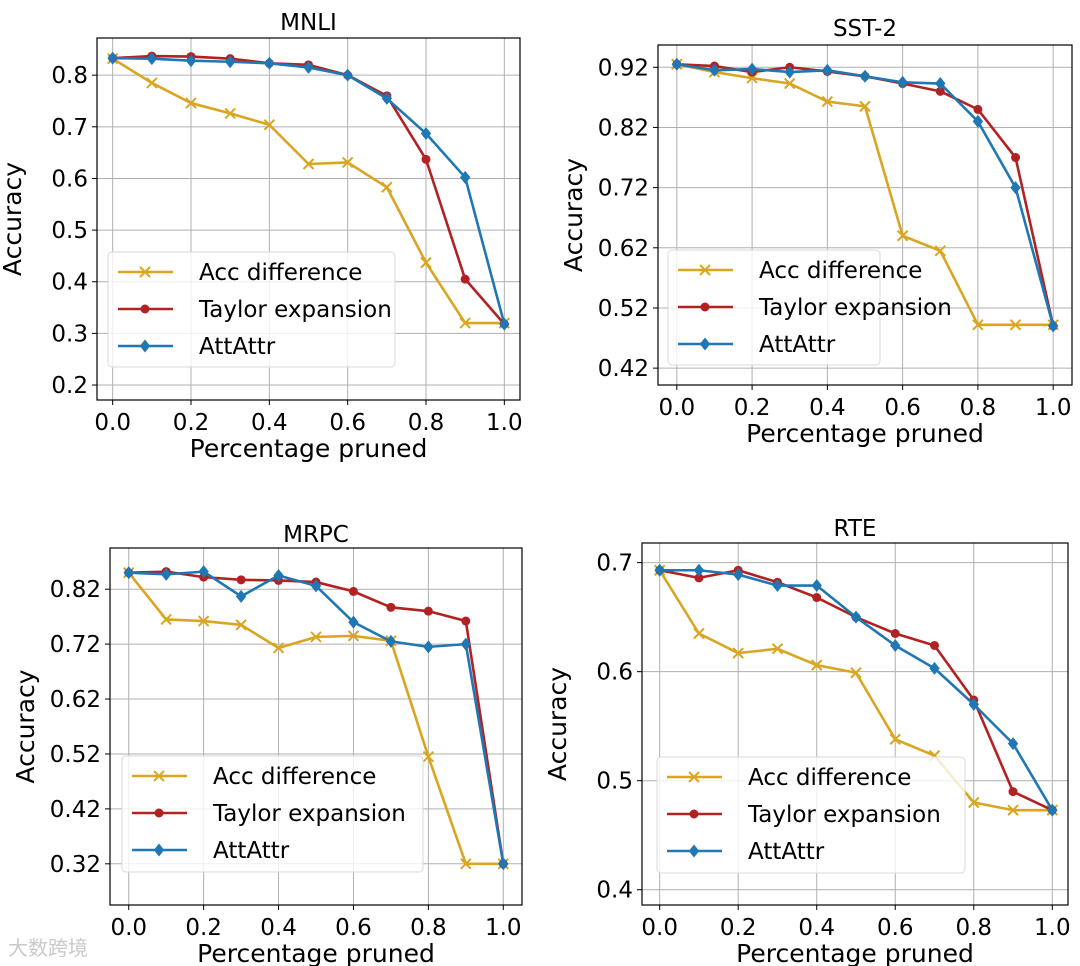 This screenshot has height=966, width=1080. I want to click on y-axis-label: Accuracy, so click(557, 724).